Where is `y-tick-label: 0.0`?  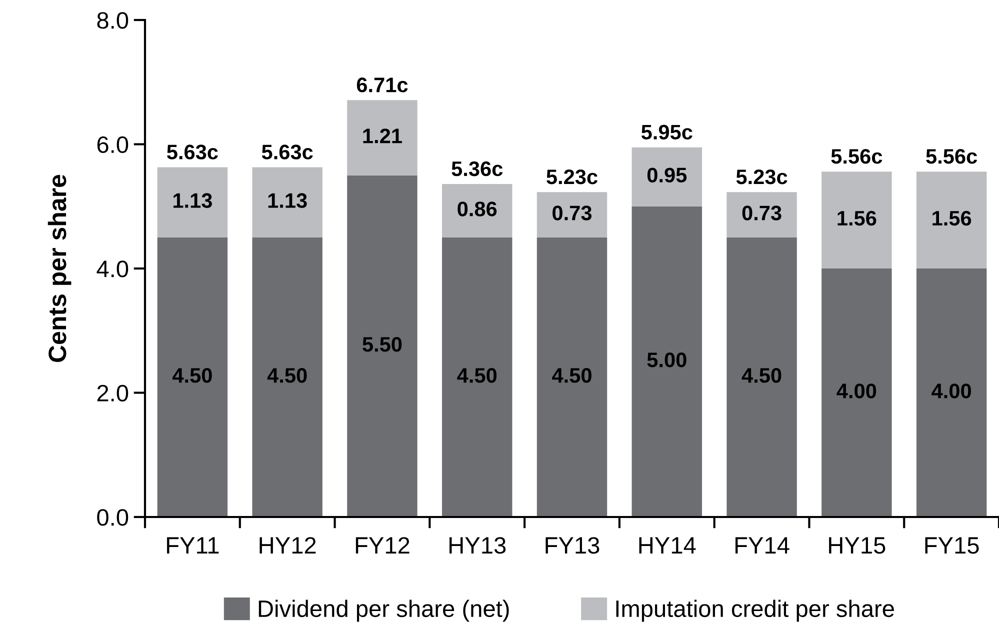
y-tick-label: 0.0 is located at coordinates (112, 517).